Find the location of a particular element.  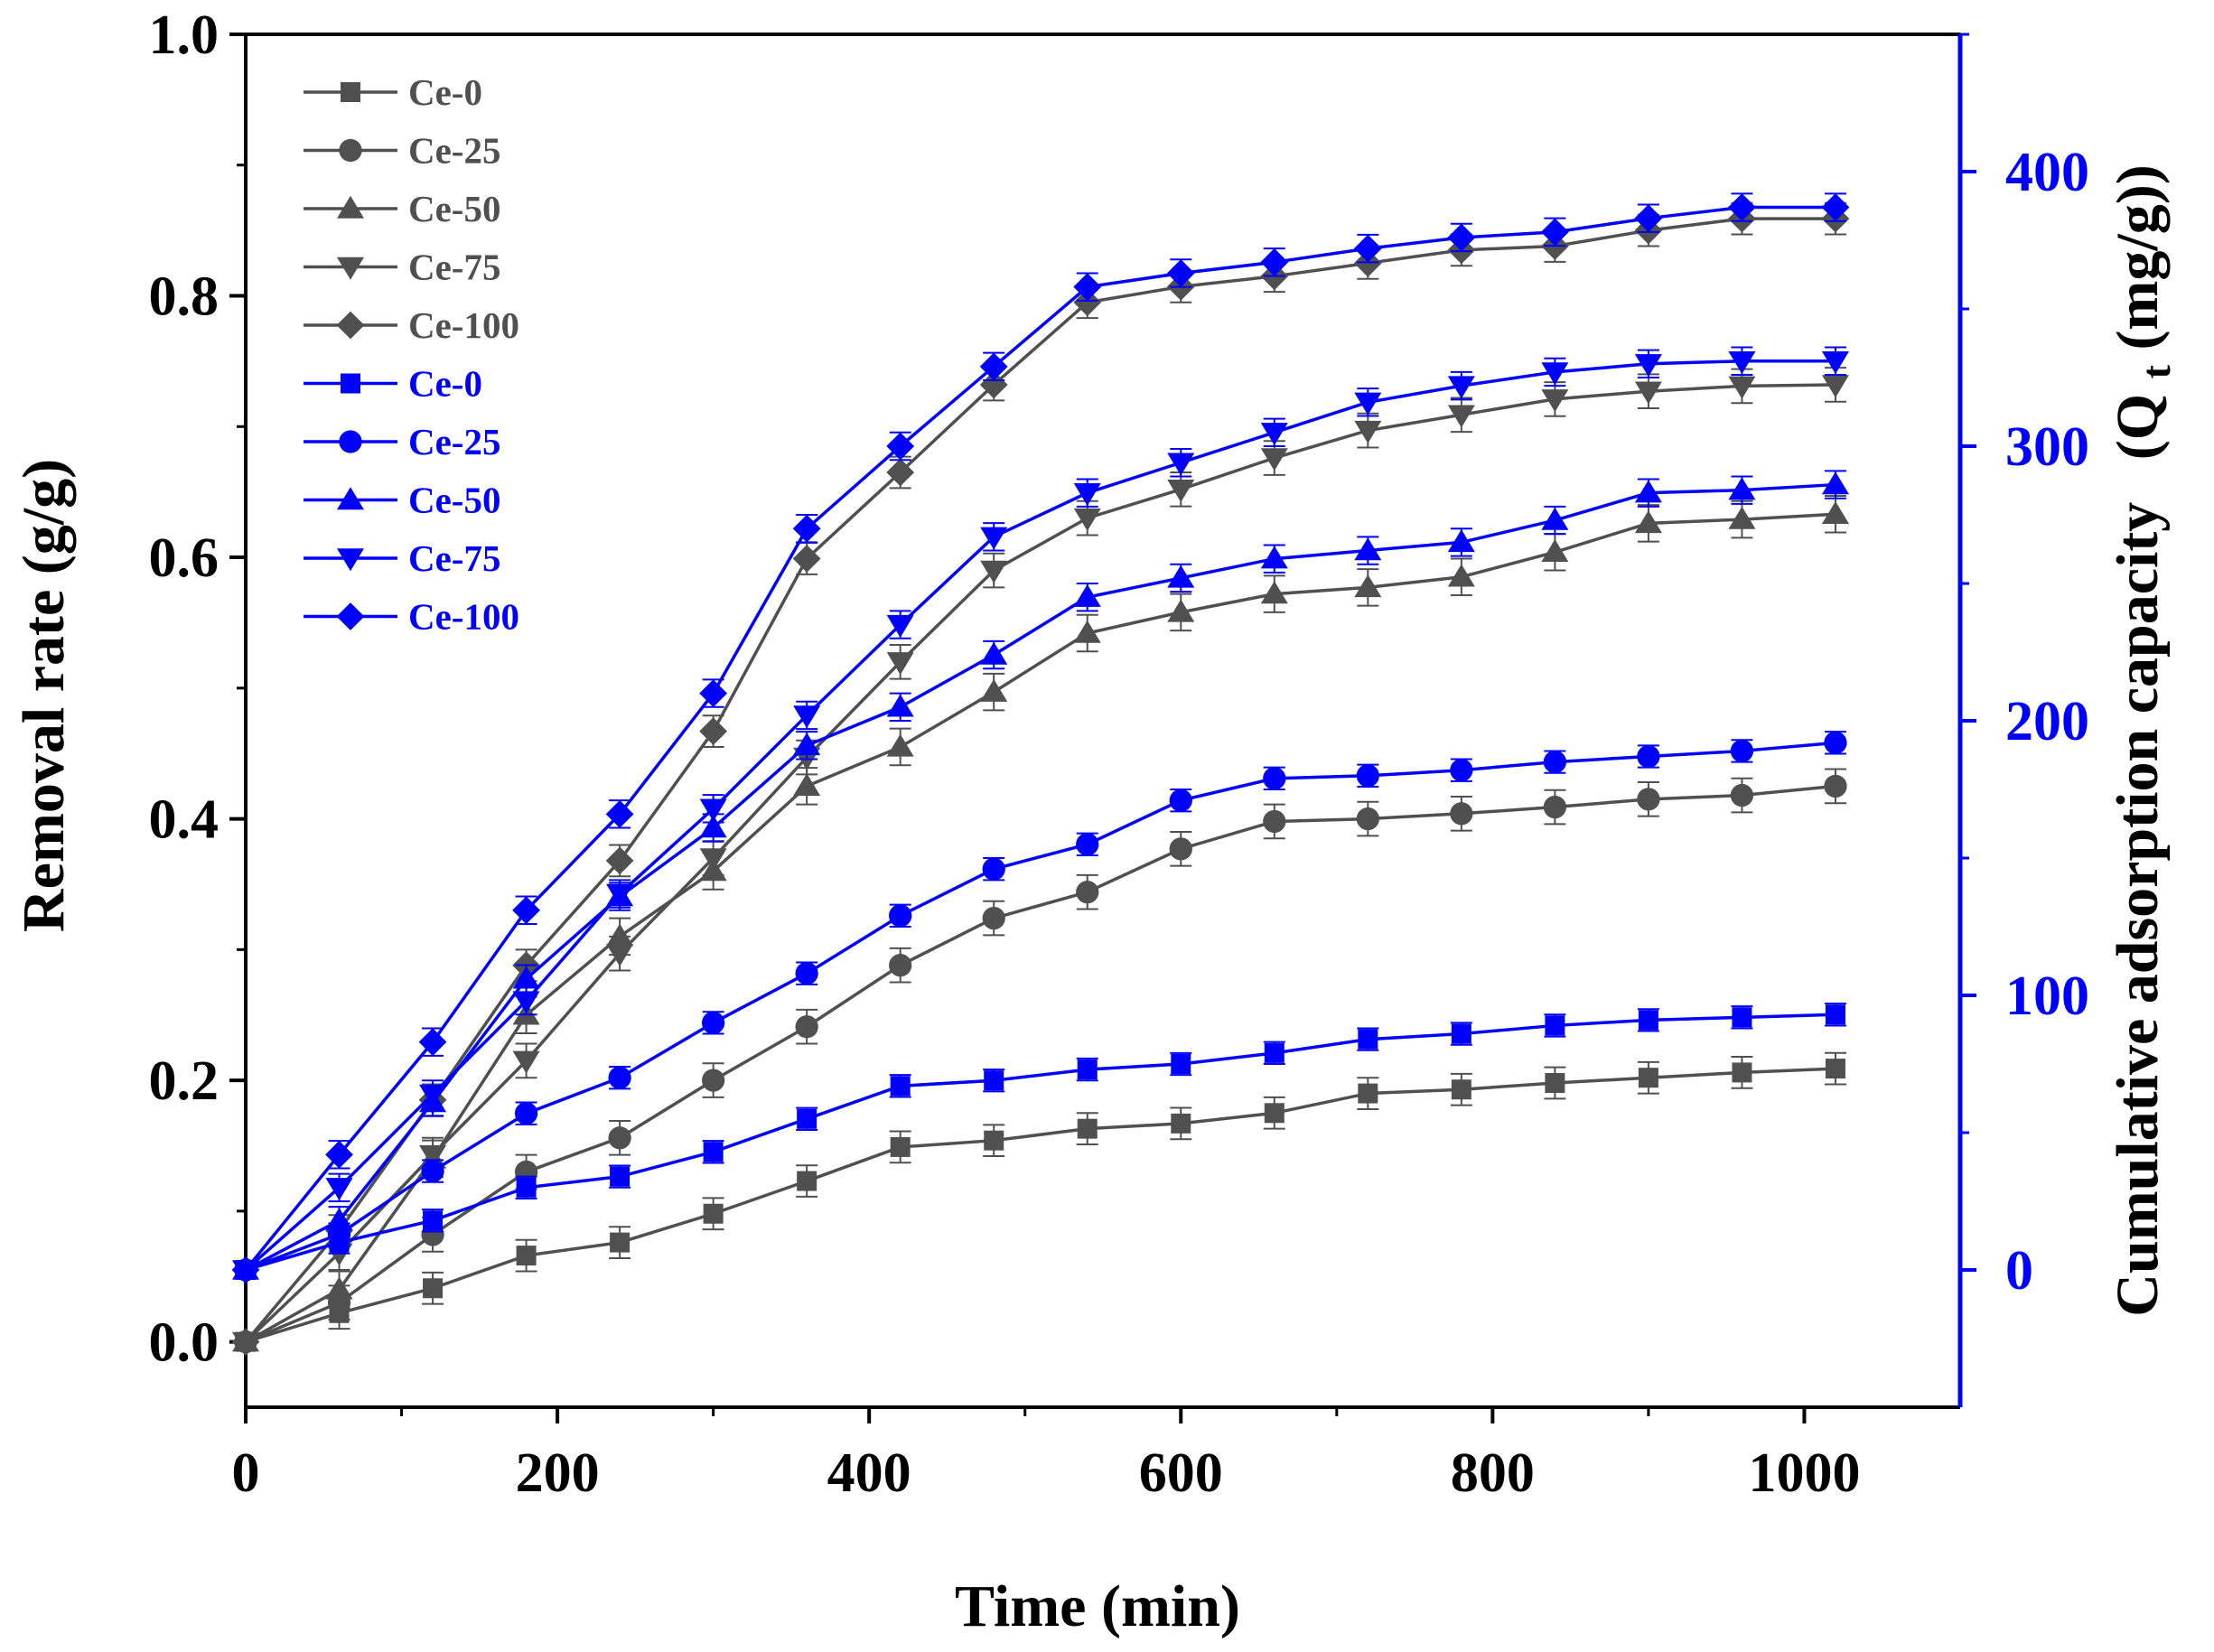

y-left-tick-label: 0.6 is located at coordinates (184, 558).